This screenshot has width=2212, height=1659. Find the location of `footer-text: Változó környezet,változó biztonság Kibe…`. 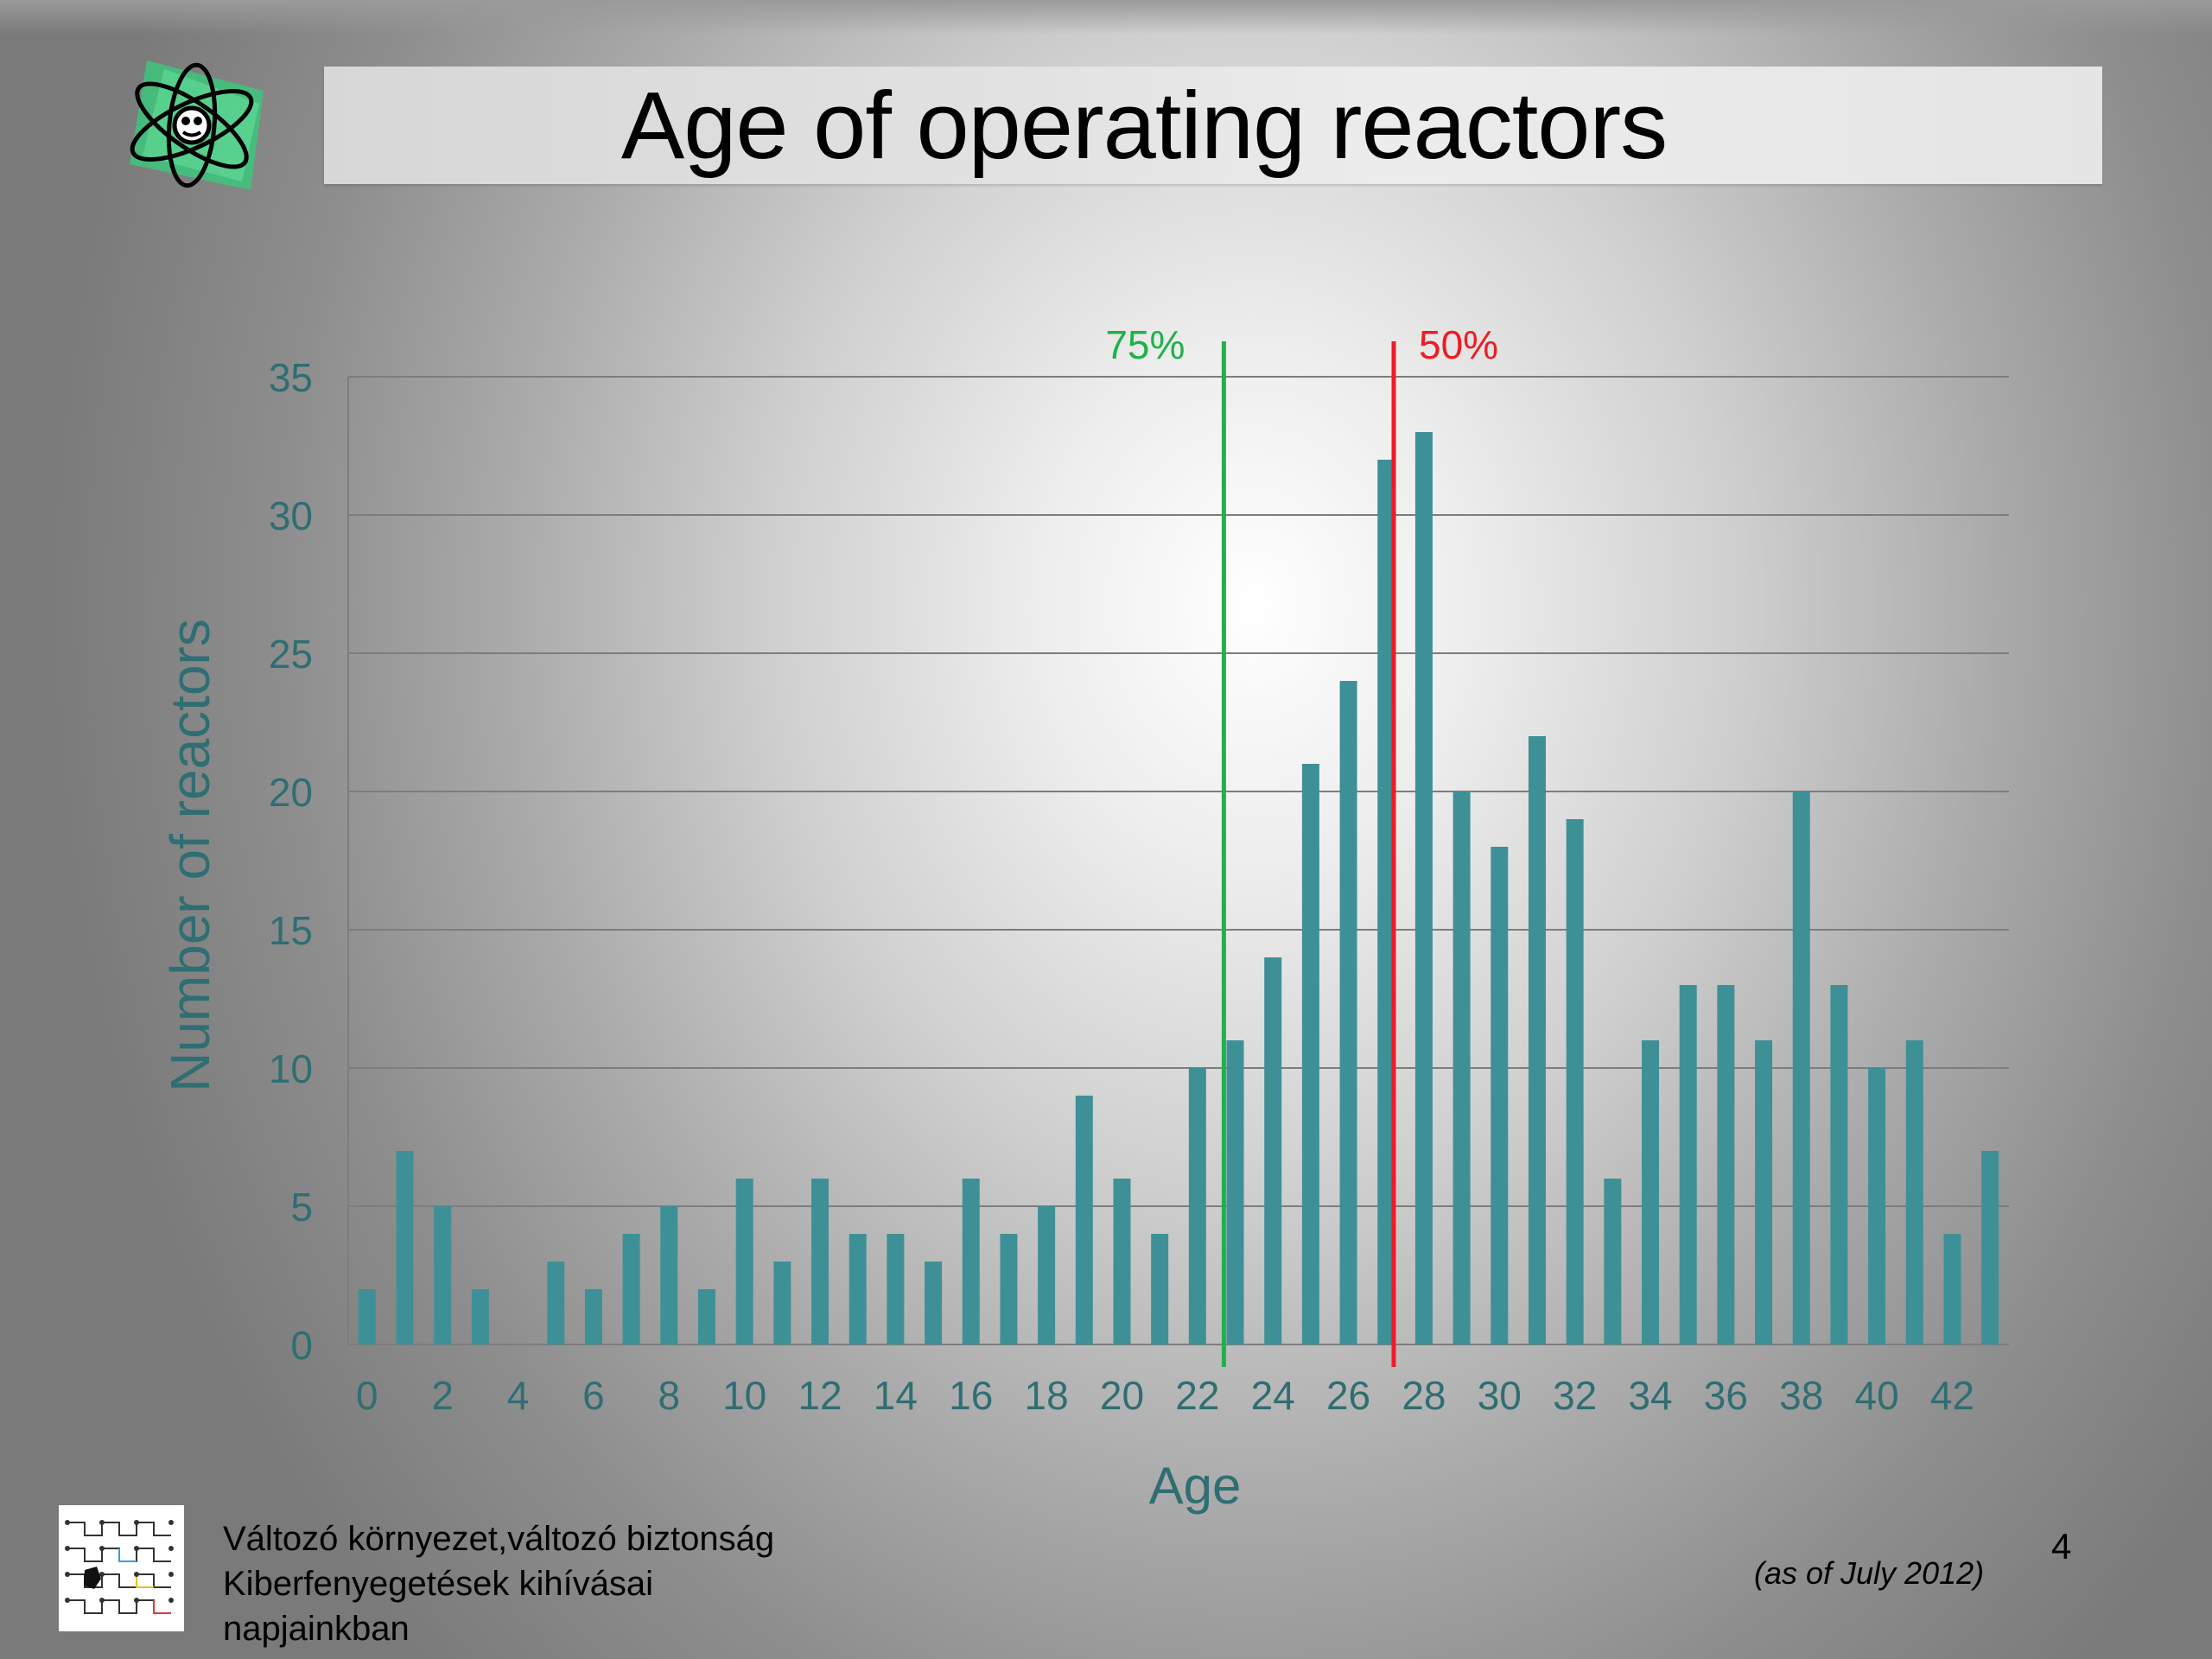

footer-text: Változó környezet,változó biztonság Kibe… is located at coordinates (551, 1583).